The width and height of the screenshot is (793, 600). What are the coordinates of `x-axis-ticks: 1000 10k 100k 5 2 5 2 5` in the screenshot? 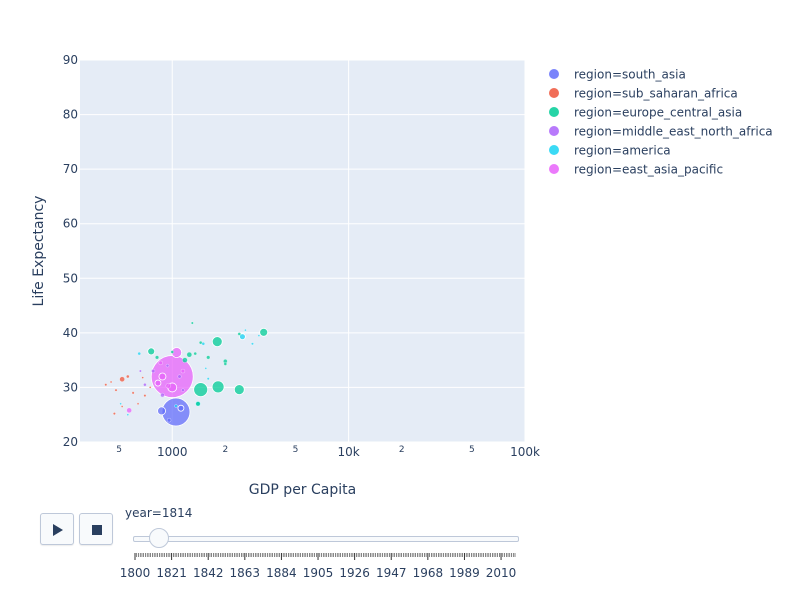 It's located at (328, 452).